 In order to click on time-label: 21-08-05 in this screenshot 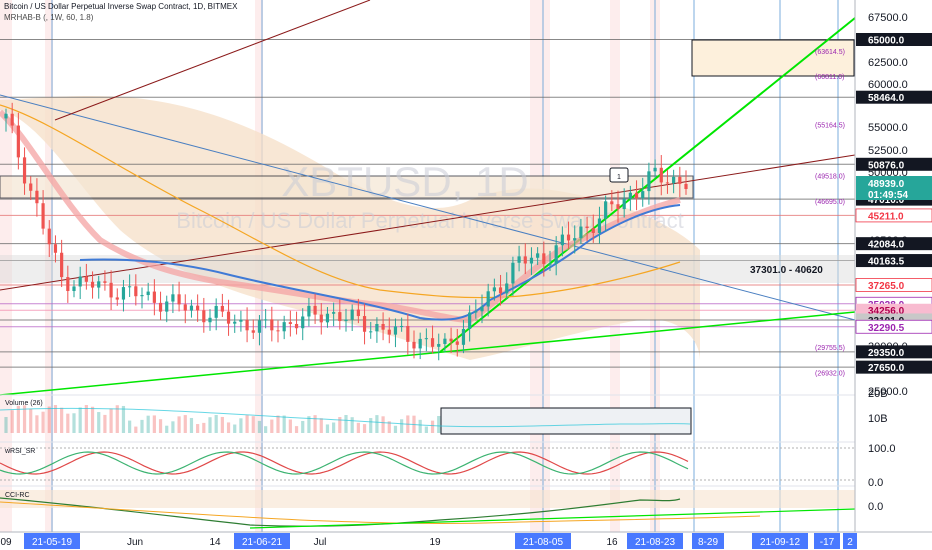, I will do `click(543, 541)`.